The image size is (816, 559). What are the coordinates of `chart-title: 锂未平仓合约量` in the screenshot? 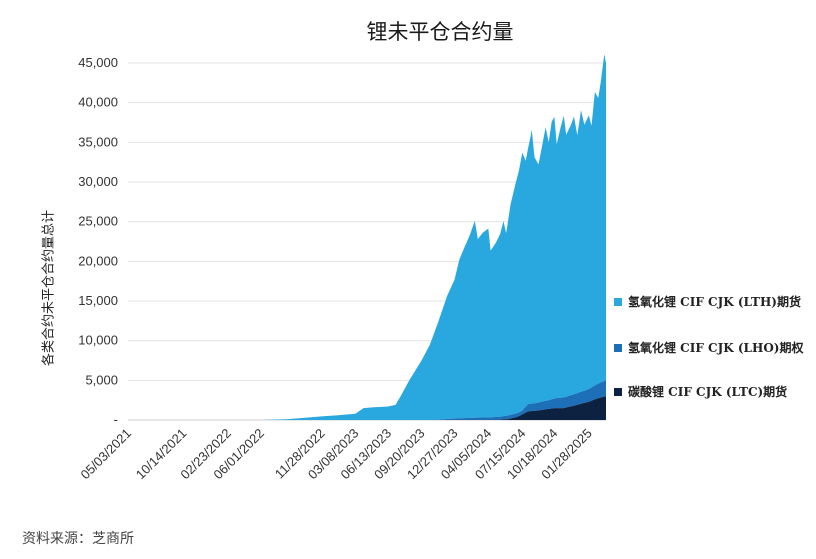 It's located at (440, 32).